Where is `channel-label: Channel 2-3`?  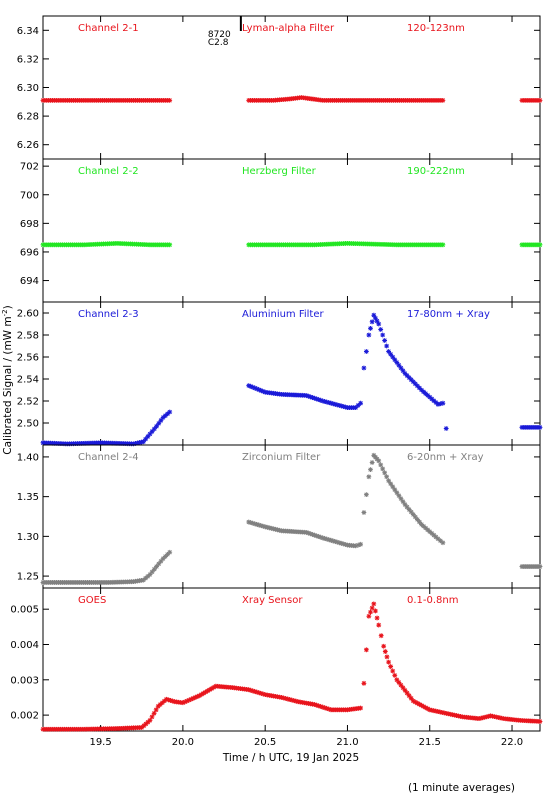
channel-label: Channel 2-3 is located at coordinates (108, 314).